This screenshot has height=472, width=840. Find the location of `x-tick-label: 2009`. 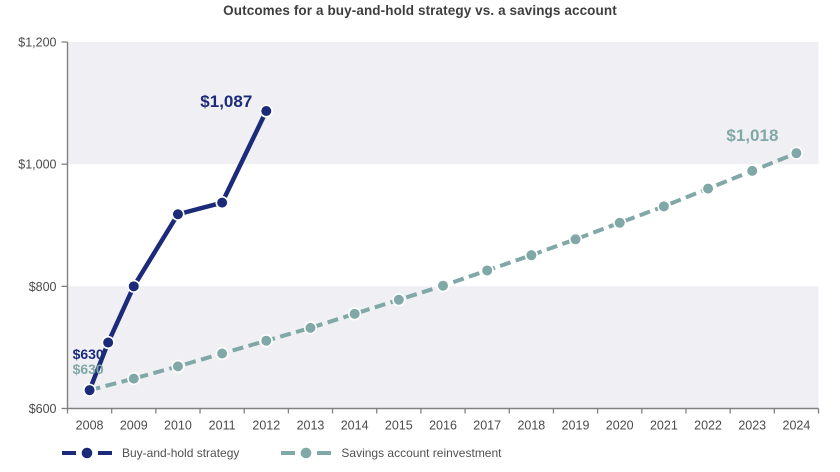

x-tick-label: 2009 is located at coordinates (134, 426).